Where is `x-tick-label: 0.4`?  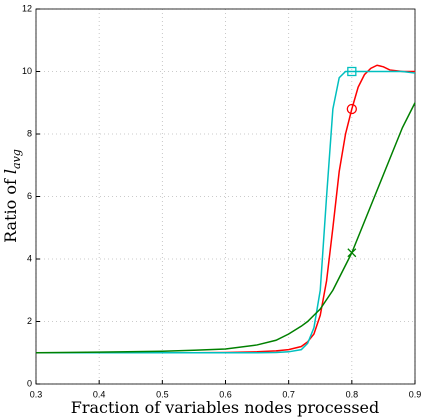 x-tick-label: 0.4 is located at coordinates (99, 394).